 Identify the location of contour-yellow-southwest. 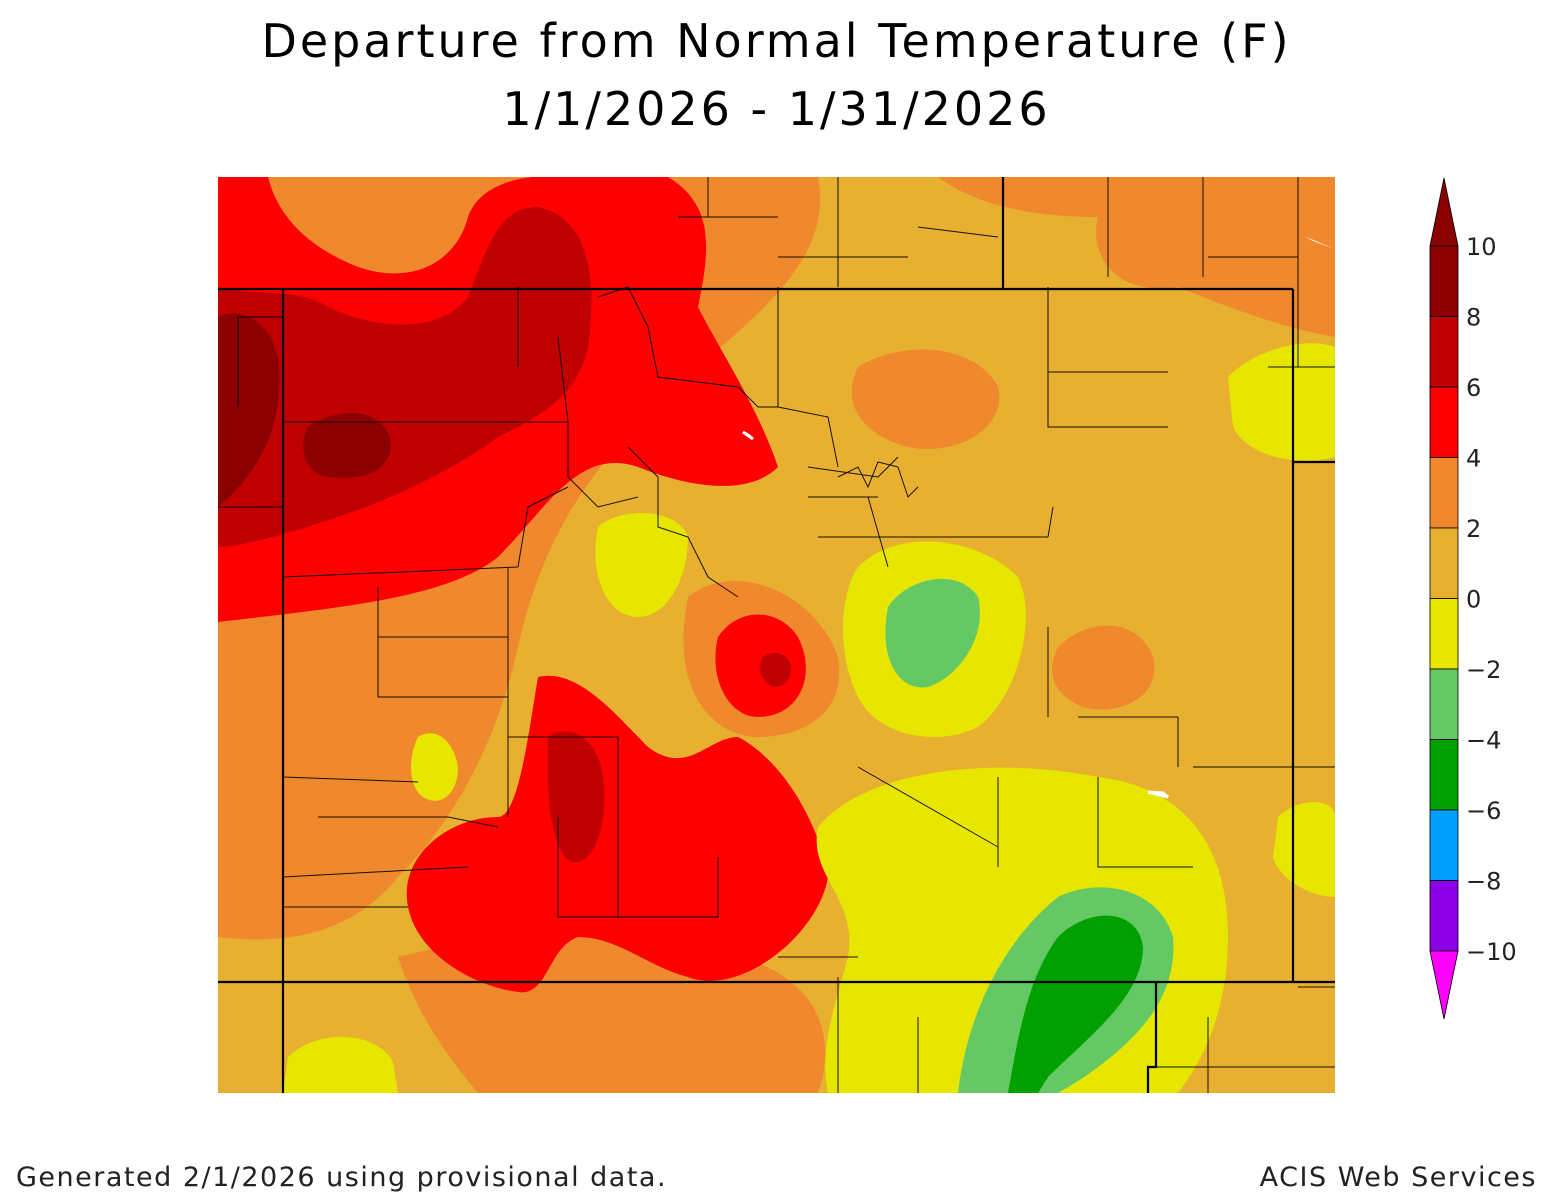
(340, 1064).